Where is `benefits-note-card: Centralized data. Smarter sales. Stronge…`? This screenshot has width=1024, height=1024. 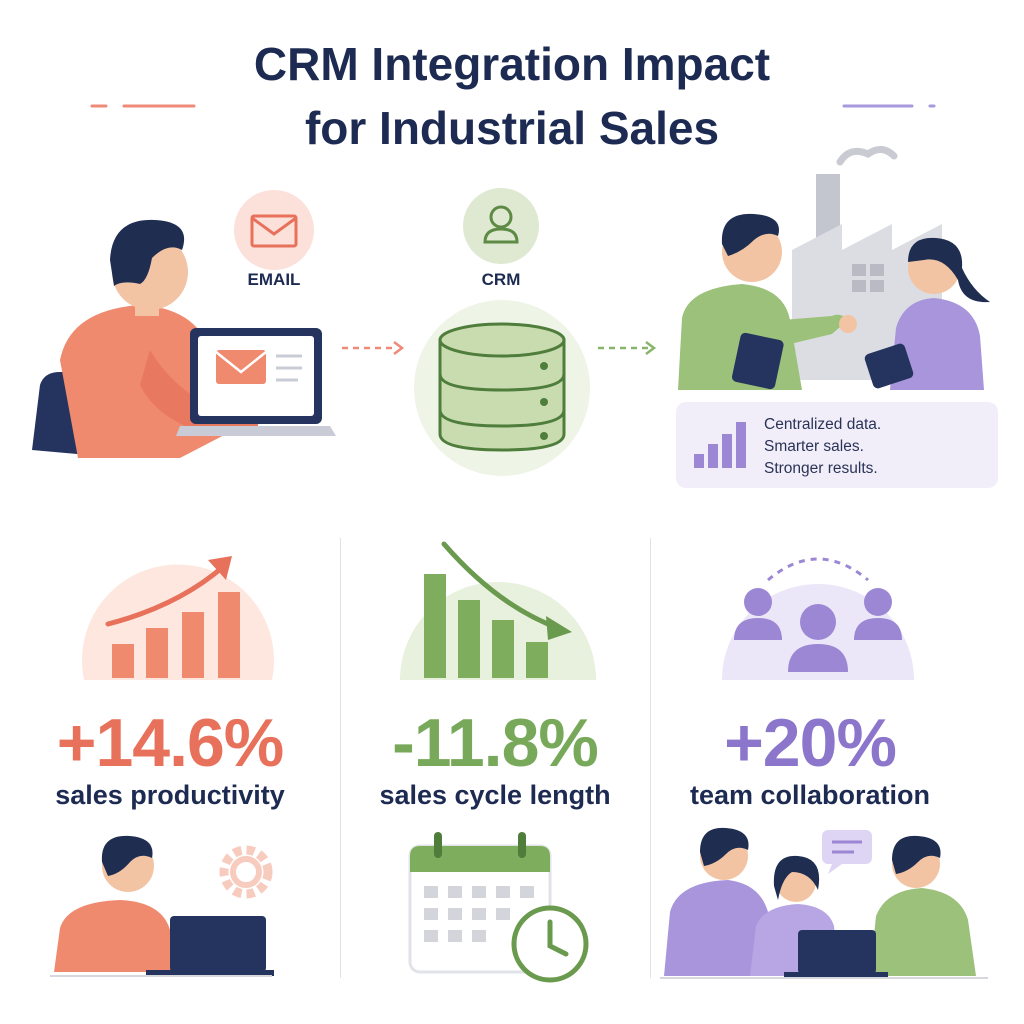
benefits-note-card: Centralized data. Smarter sales. Stronge… is located at coordinates (837, 445).